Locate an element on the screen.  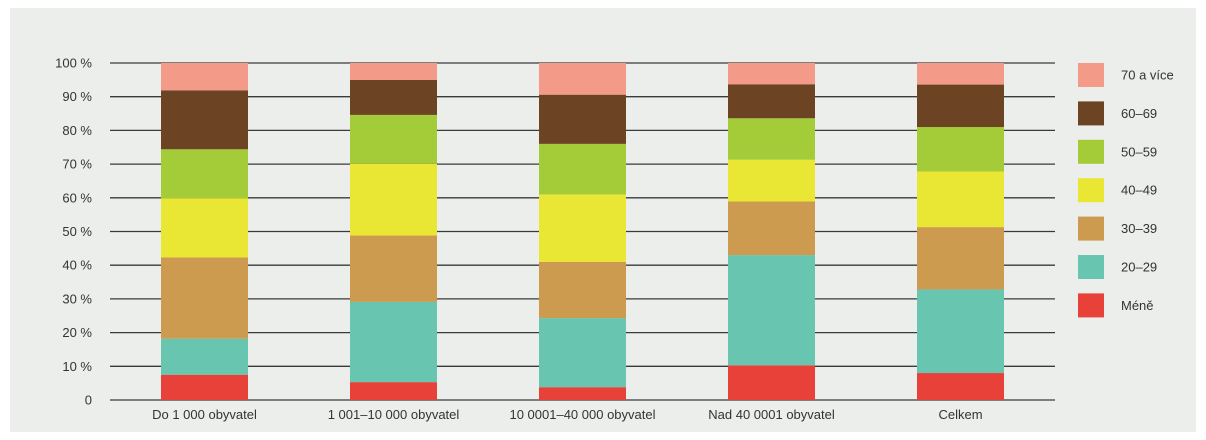
x-tick-label: Celkem is located at coordinates (960, 414).